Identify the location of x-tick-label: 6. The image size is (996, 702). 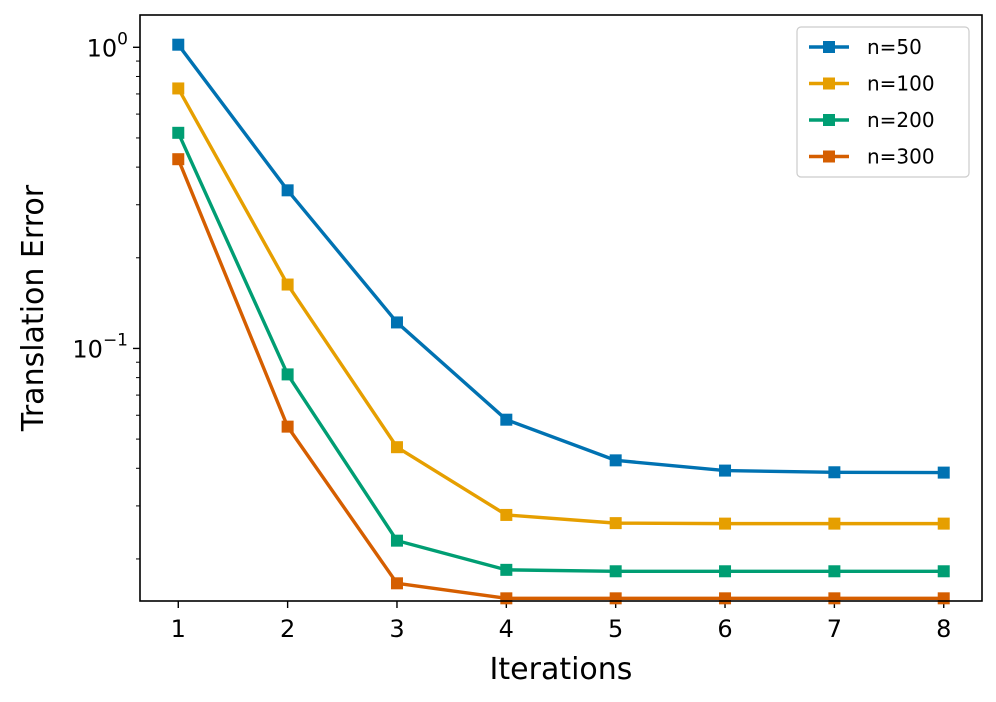
(724, 629).